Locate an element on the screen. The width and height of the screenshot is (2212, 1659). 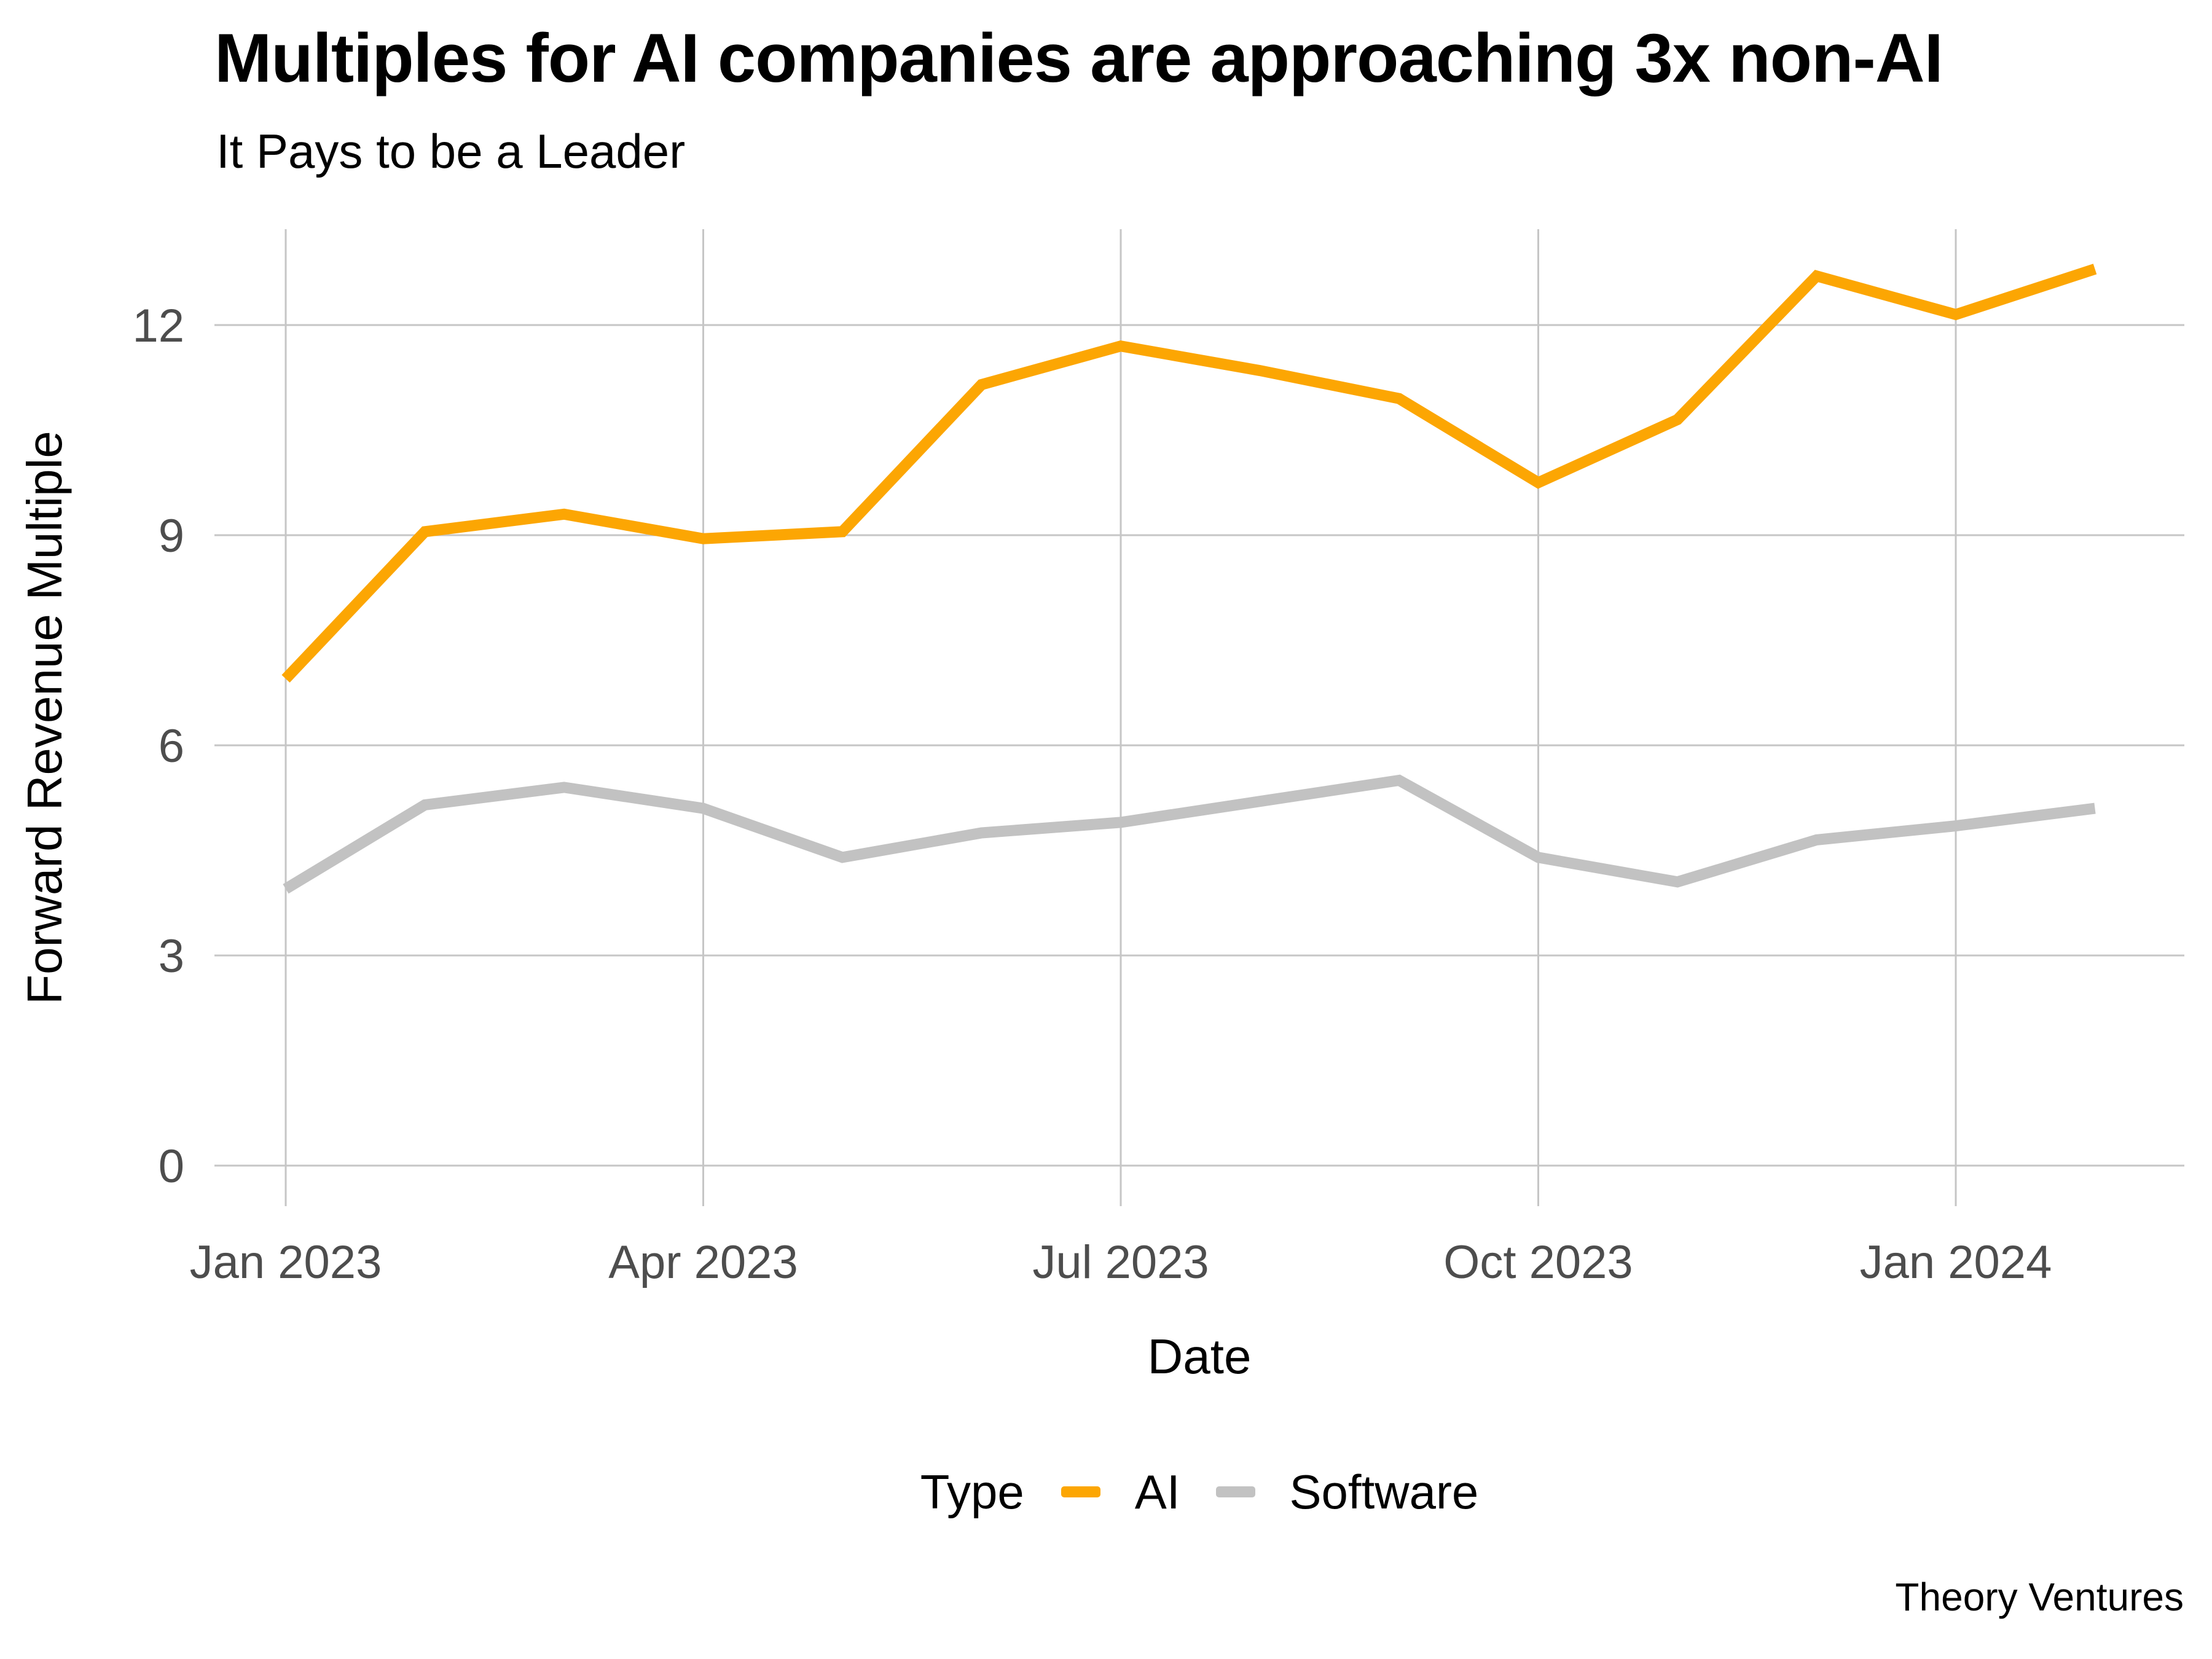
y-axis-title: Forward Revenue Multiple is located at coordinates (44, 718).